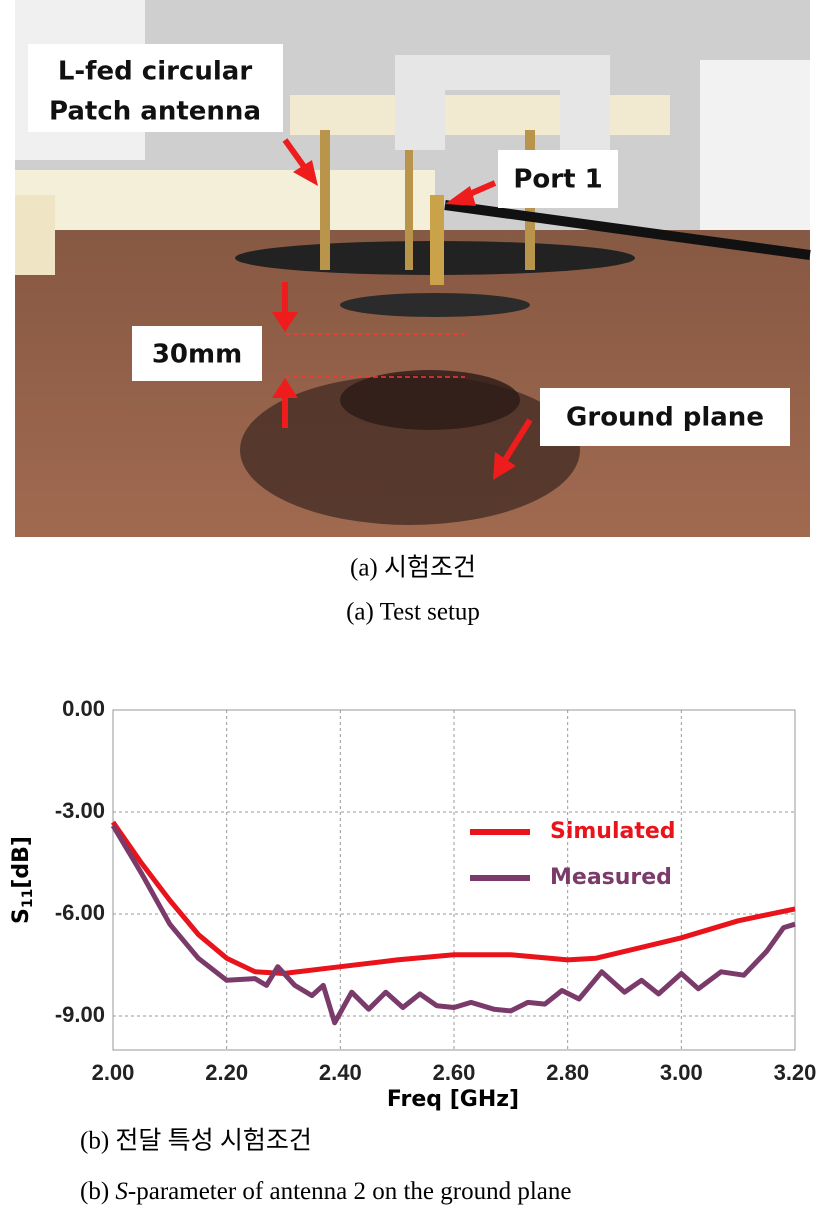 The width and height of the screenshot is (827, 1210). What do you see at coordinates (413, 612) in the screenshot?
I see `caption: (a) Test setup` at bounding box center [413, 612].